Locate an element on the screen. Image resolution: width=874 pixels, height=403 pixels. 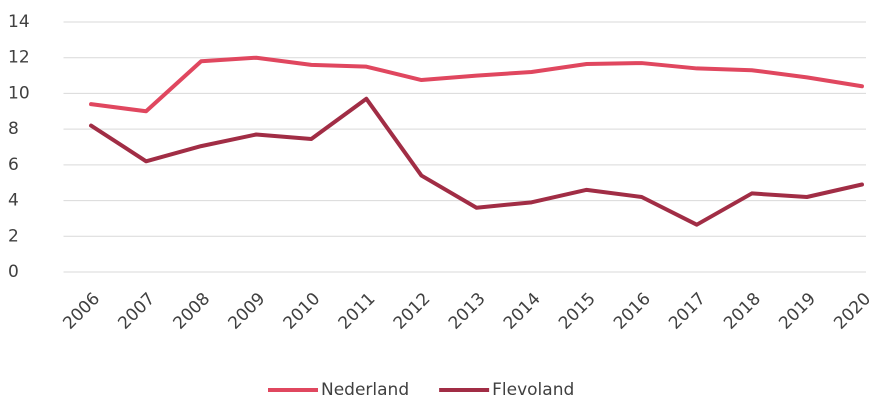
y-tick-label: 2 is located at coordinates (13, 236).